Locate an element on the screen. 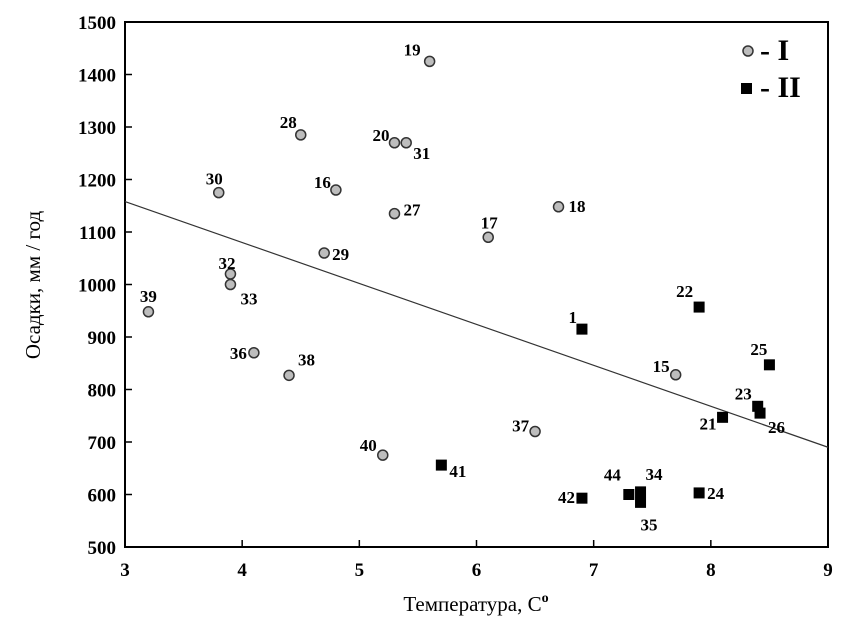 The width and height of the screenshot is (859, 631). point-label: 24 is located at coordinates (716, 493).